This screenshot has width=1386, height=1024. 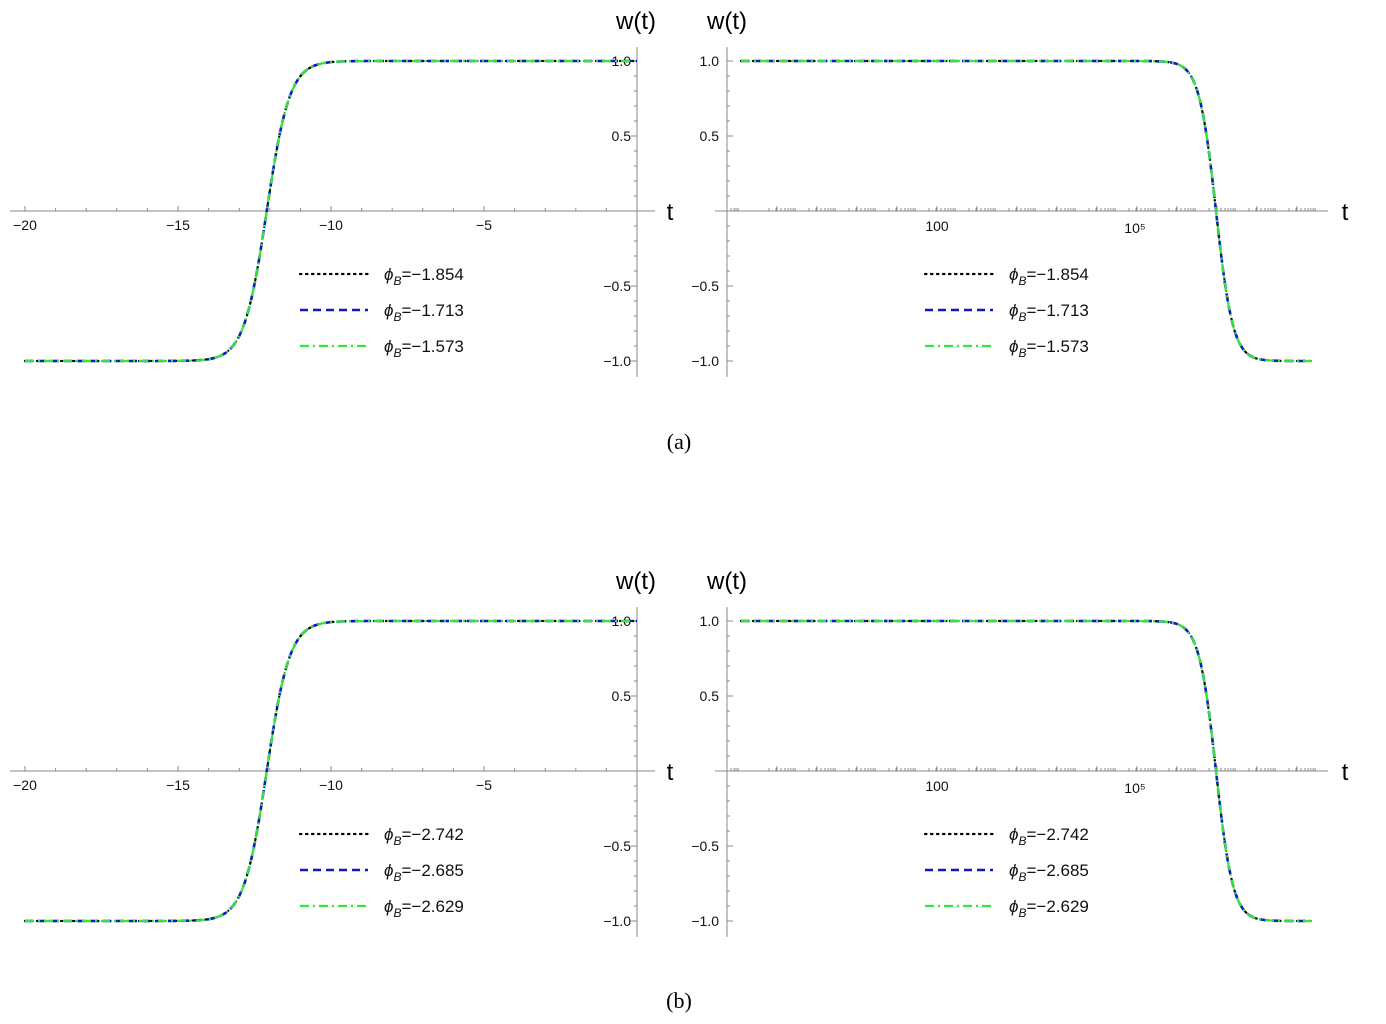 What do you see at coordinates (679, 1000) in the screenshot?
I see `panel-caption: (b)` at bounding box center [679, 1000].